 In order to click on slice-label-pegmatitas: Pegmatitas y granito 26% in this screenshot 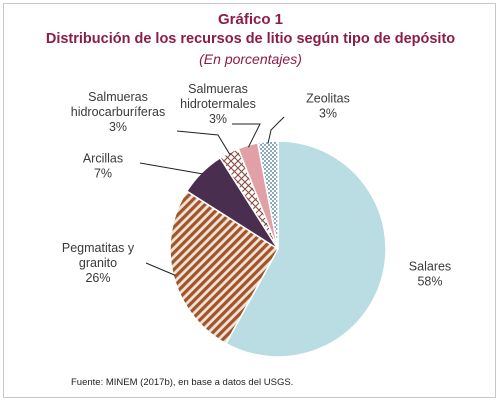, I will do `click(98, 263)`.